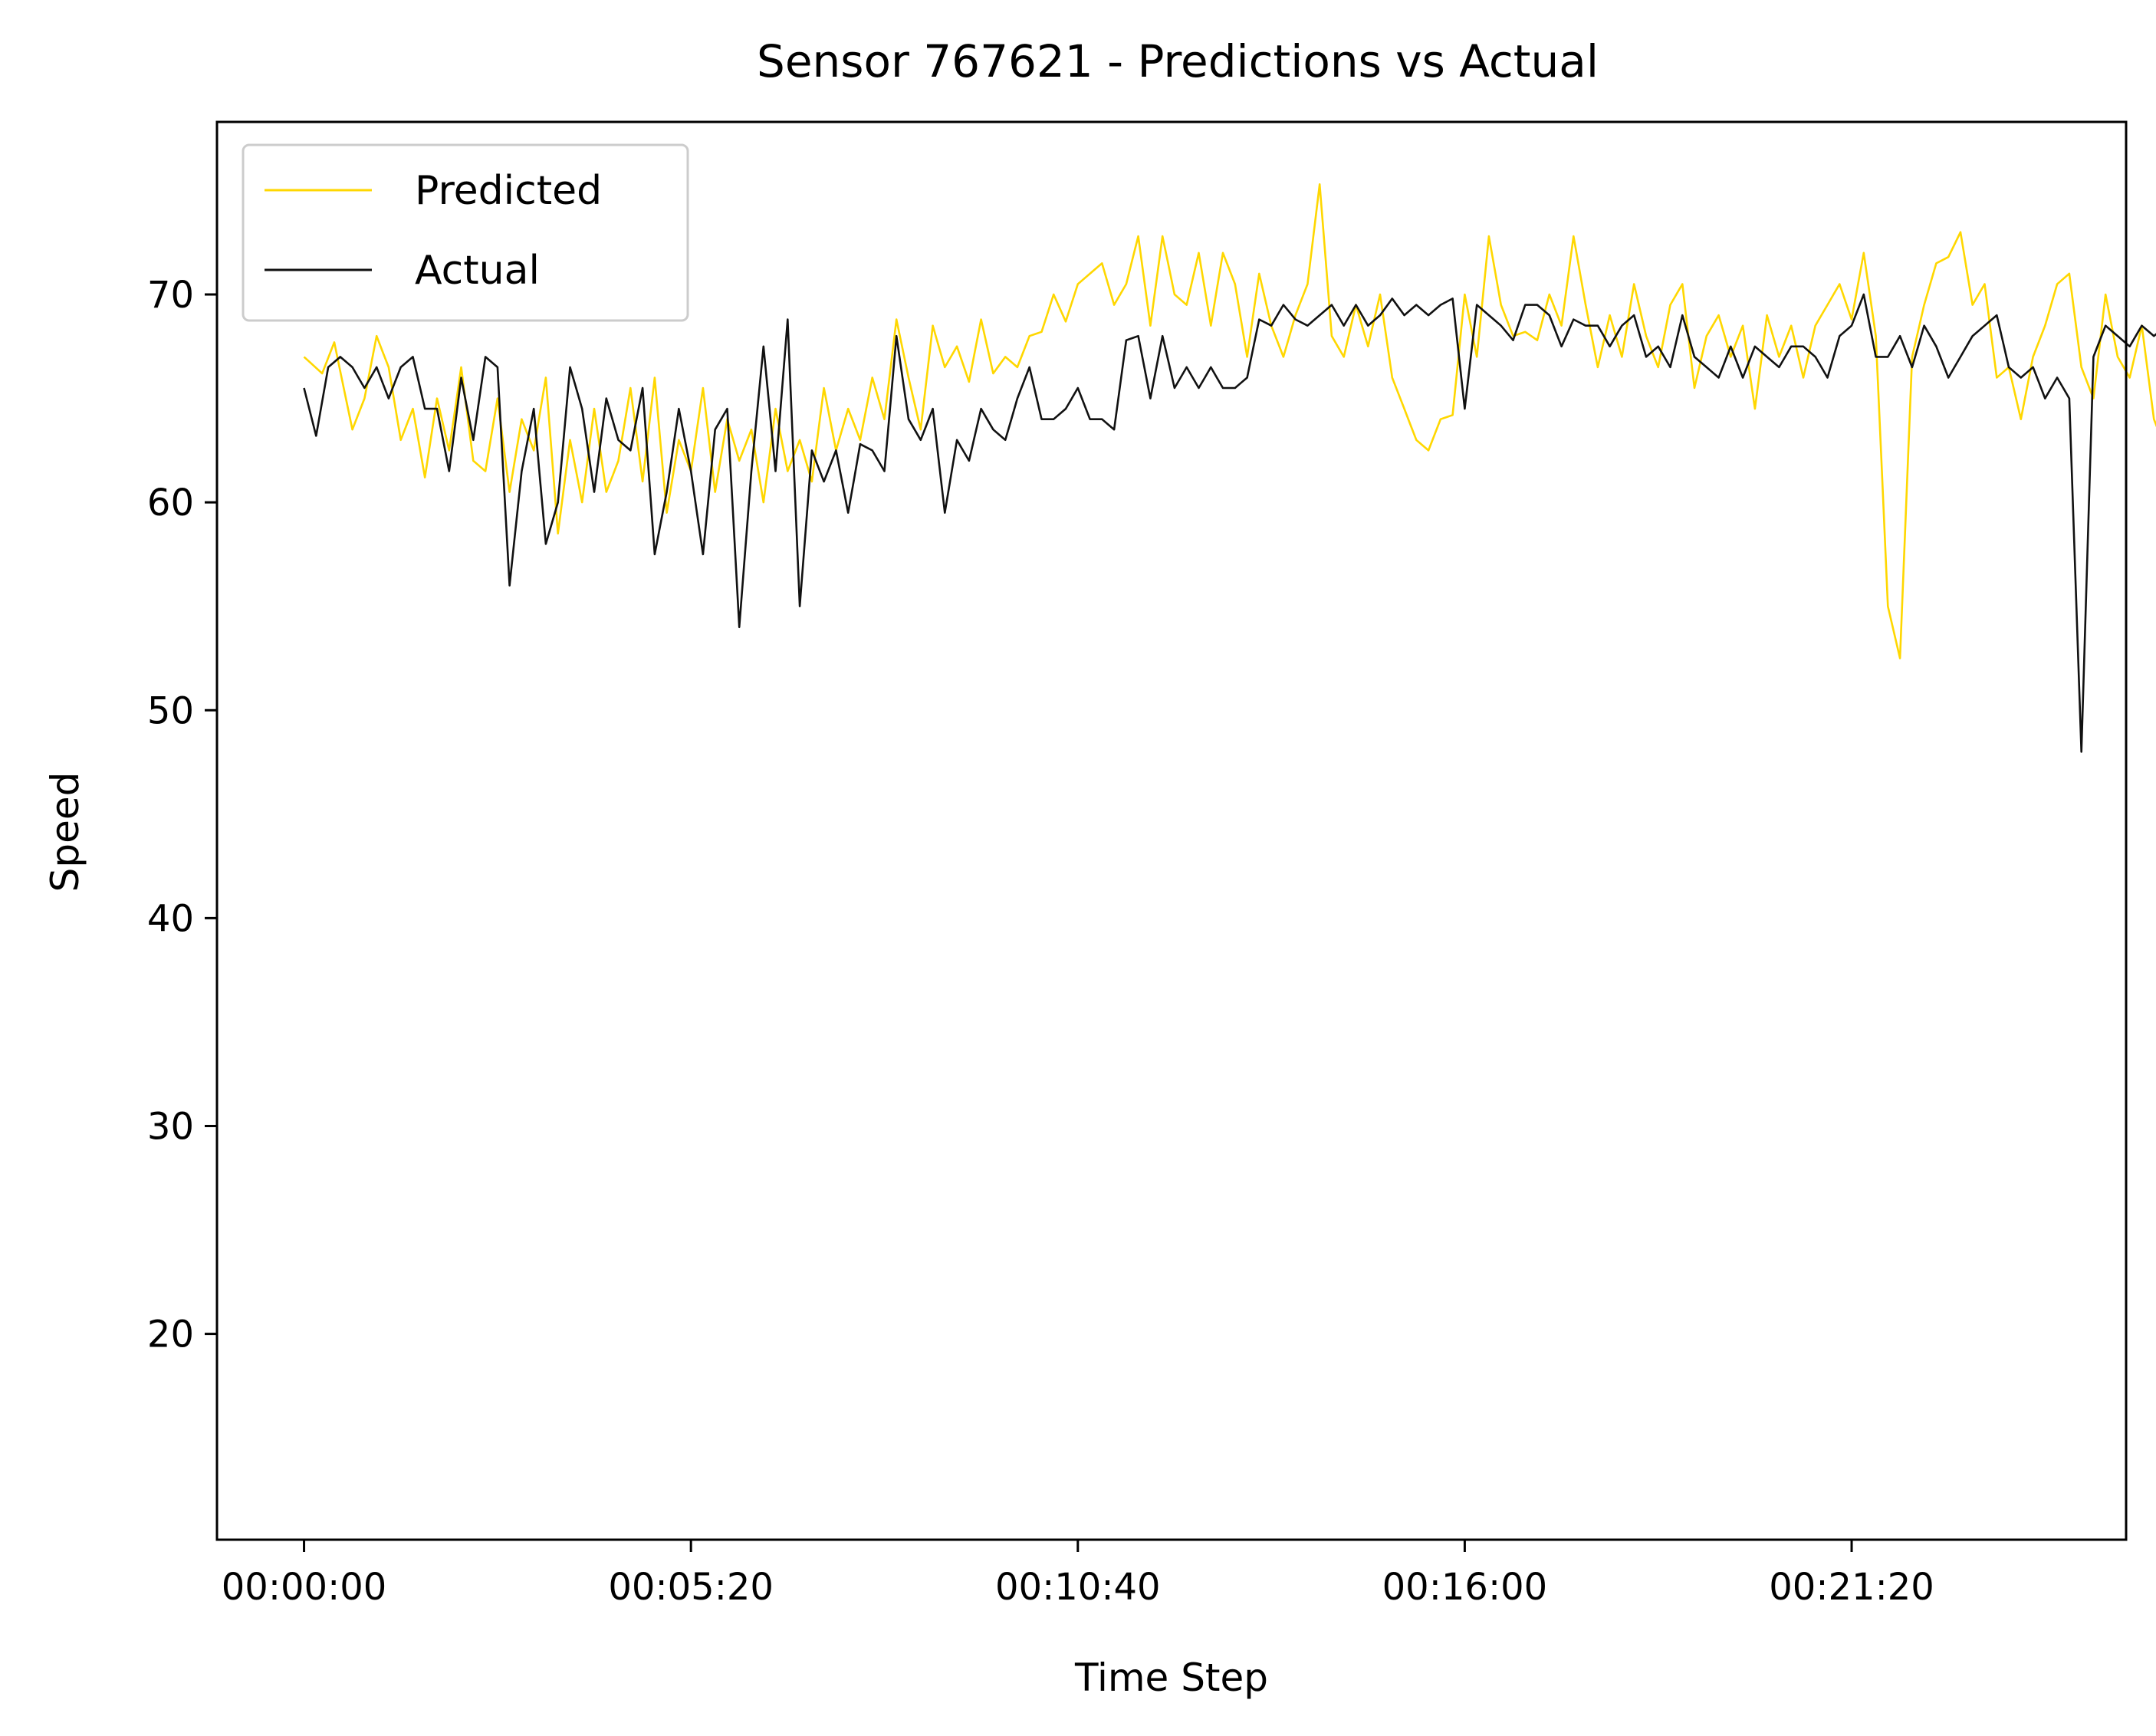  What do you see at coordinates (477, 271) in the screenshot?
I see `legend-actual-label: Actual` at bounding box center [477, 271].